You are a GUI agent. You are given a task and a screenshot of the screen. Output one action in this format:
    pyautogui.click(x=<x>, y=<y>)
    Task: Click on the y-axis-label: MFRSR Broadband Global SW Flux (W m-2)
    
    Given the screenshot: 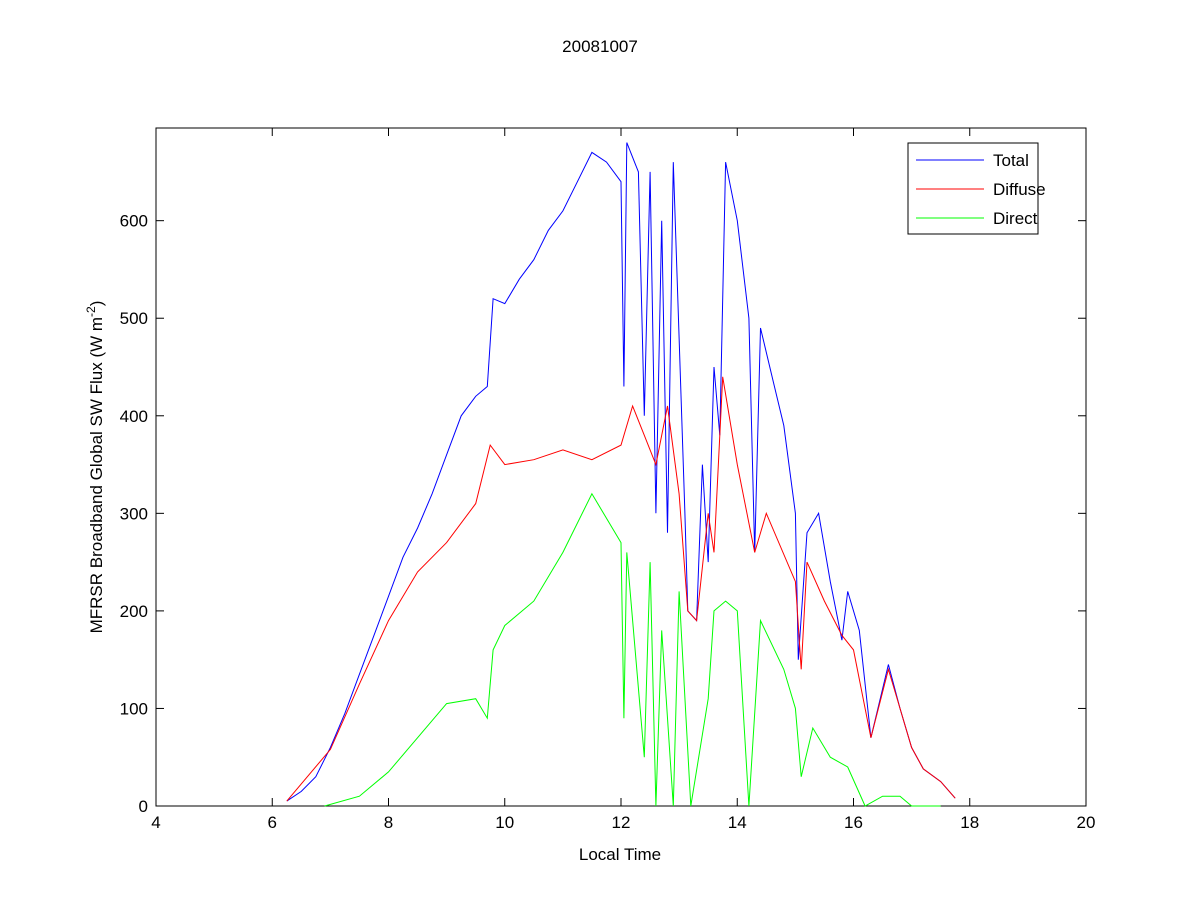 What is the action you would take?
    pyautogui.click(x=95, y=467)
    